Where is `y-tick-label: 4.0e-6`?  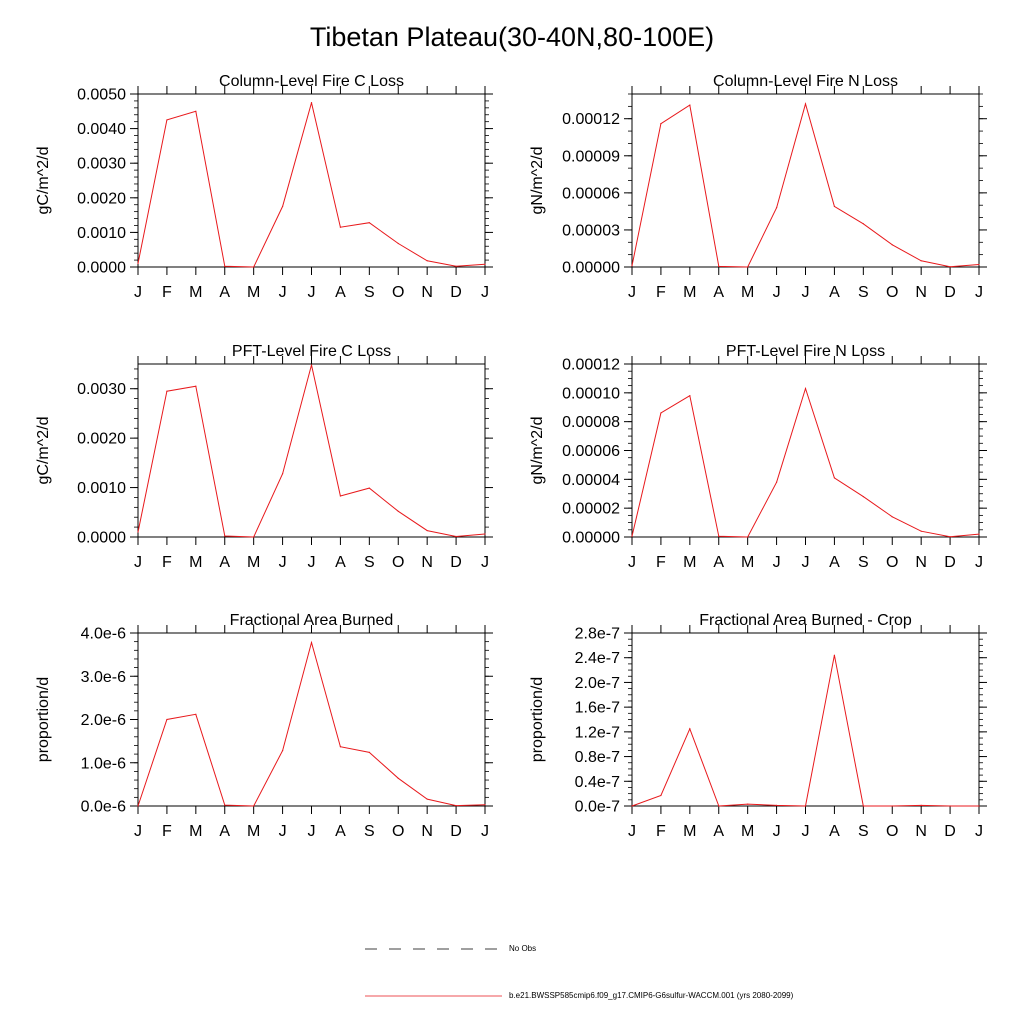 y-tick-label: 4.0e-6 is located at coordinates (103, 634).